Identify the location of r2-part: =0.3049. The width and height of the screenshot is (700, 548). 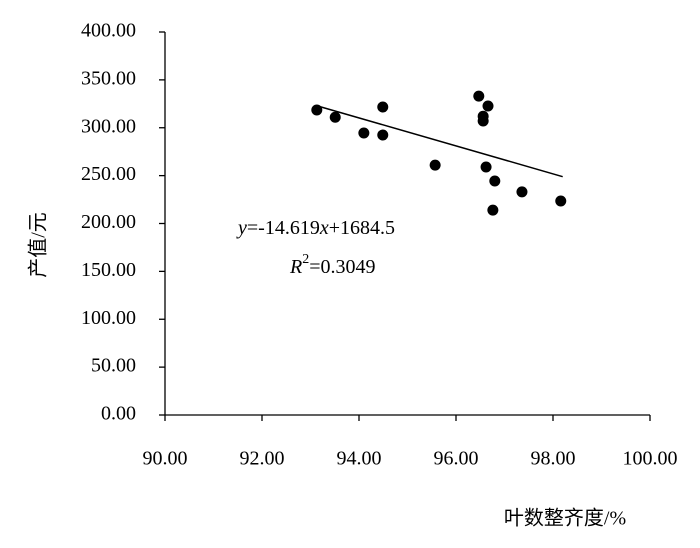
(342, 267).